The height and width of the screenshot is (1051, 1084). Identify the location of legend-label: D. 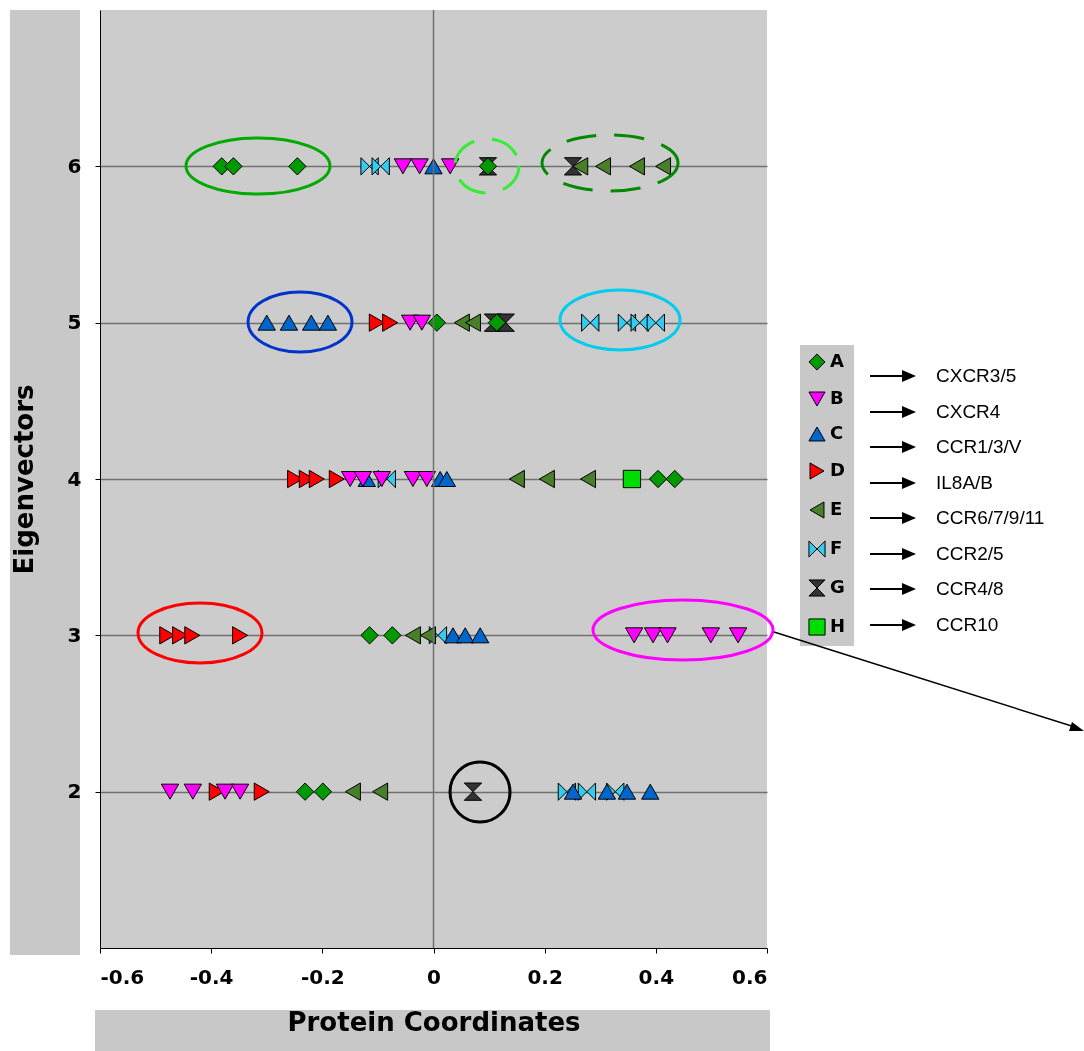
(837, 469).